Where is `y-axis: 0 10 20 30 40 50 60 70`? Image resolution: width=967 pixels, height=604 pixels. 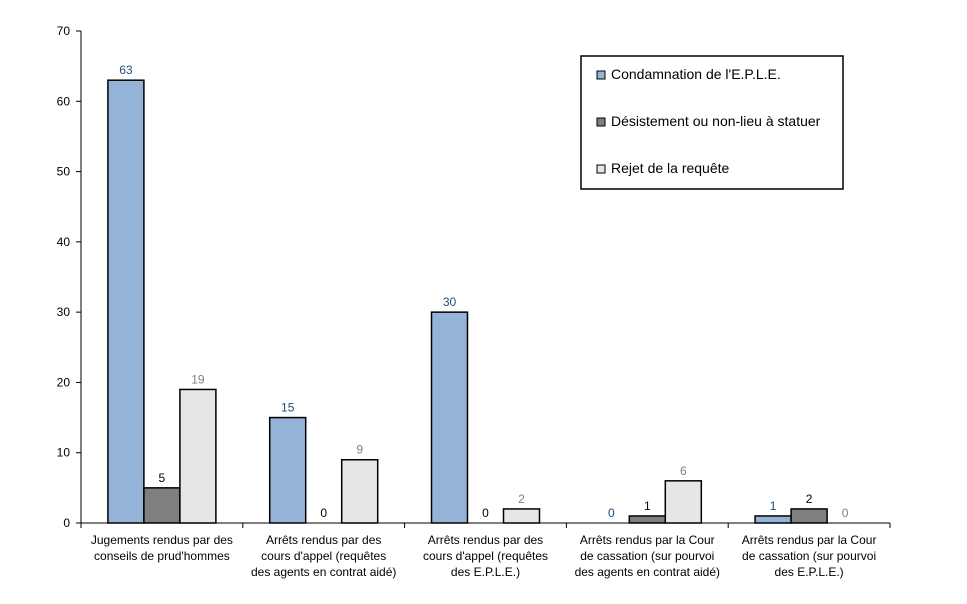
y-axis: 0 10 20 30 40 50 60 70 is located at coordinates (69, 277).